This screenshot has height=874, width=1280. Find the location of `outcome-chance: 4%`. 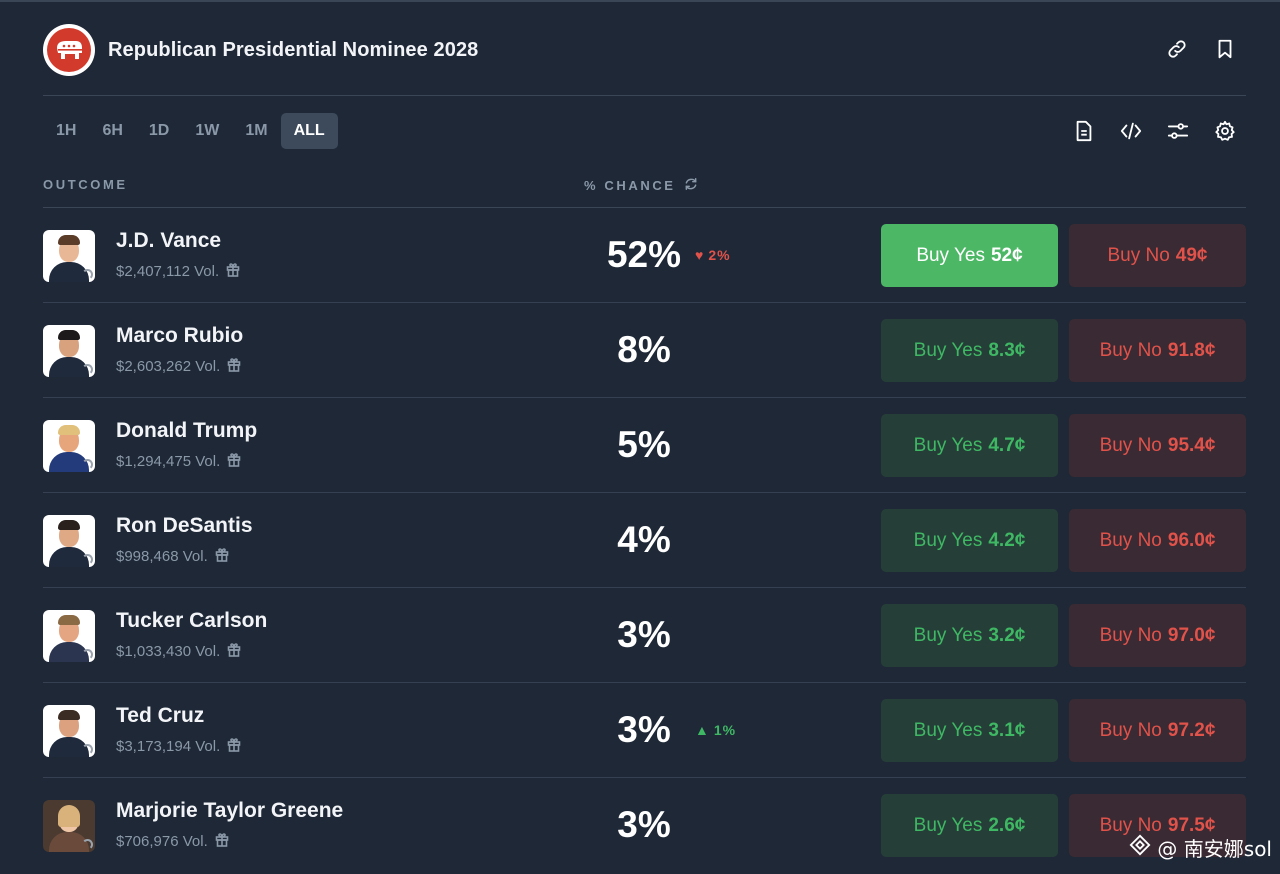

outcome-chance: 4% is located at coordinates (644, 539).